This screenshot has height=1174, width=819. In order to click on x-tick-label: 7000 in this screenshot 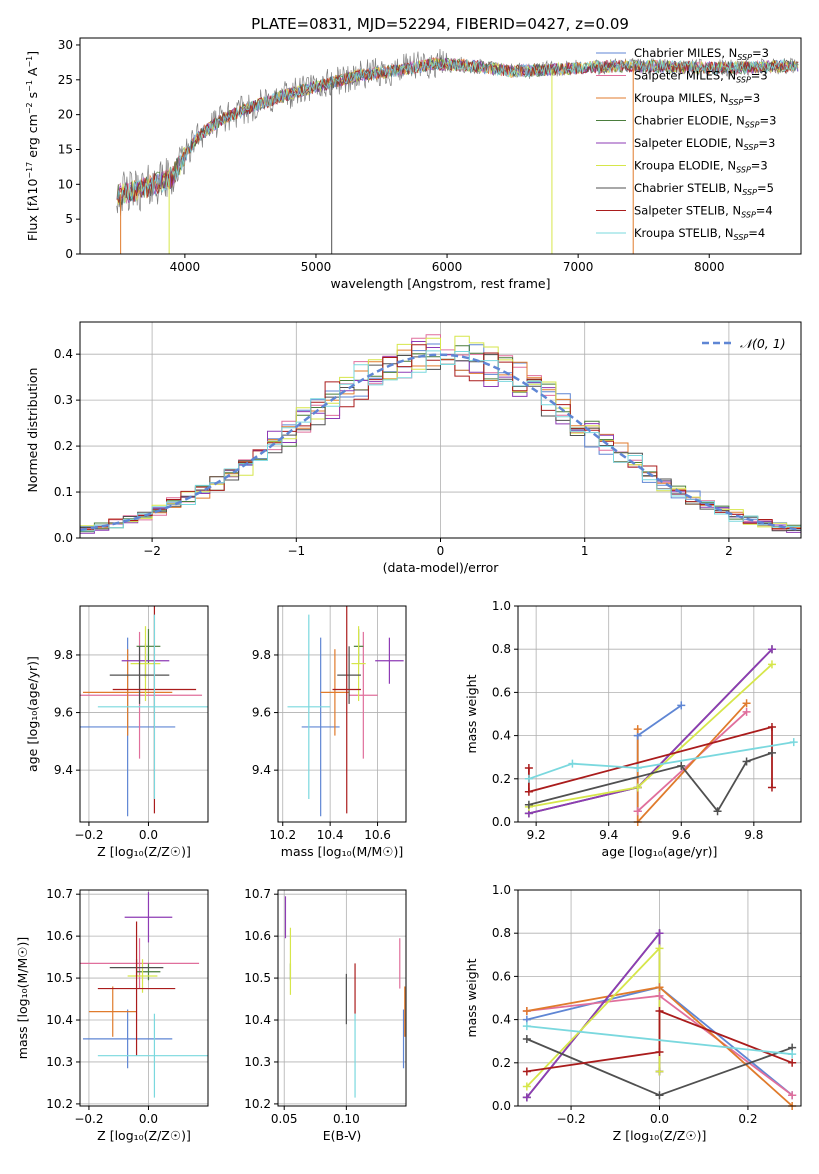, I will do `click(578, 267)`.